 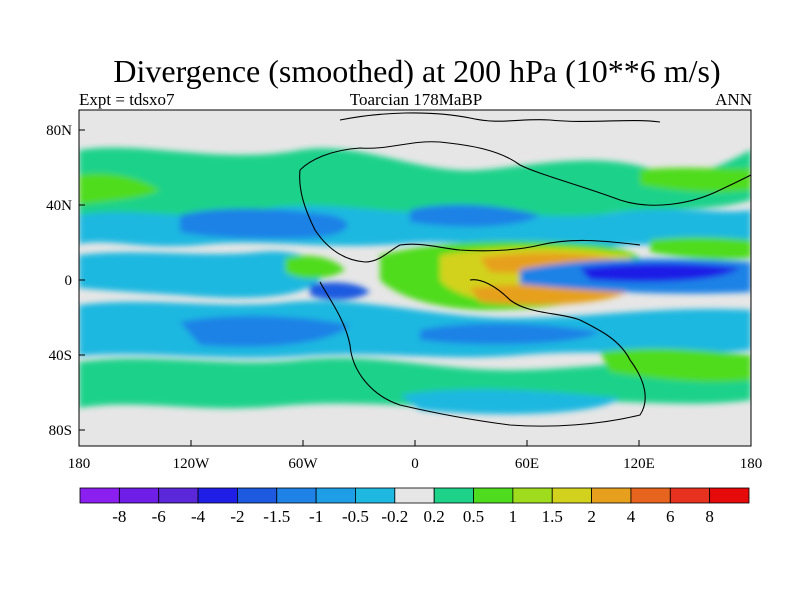 I want to click on blue-core-north, so click(x=264, y=223).